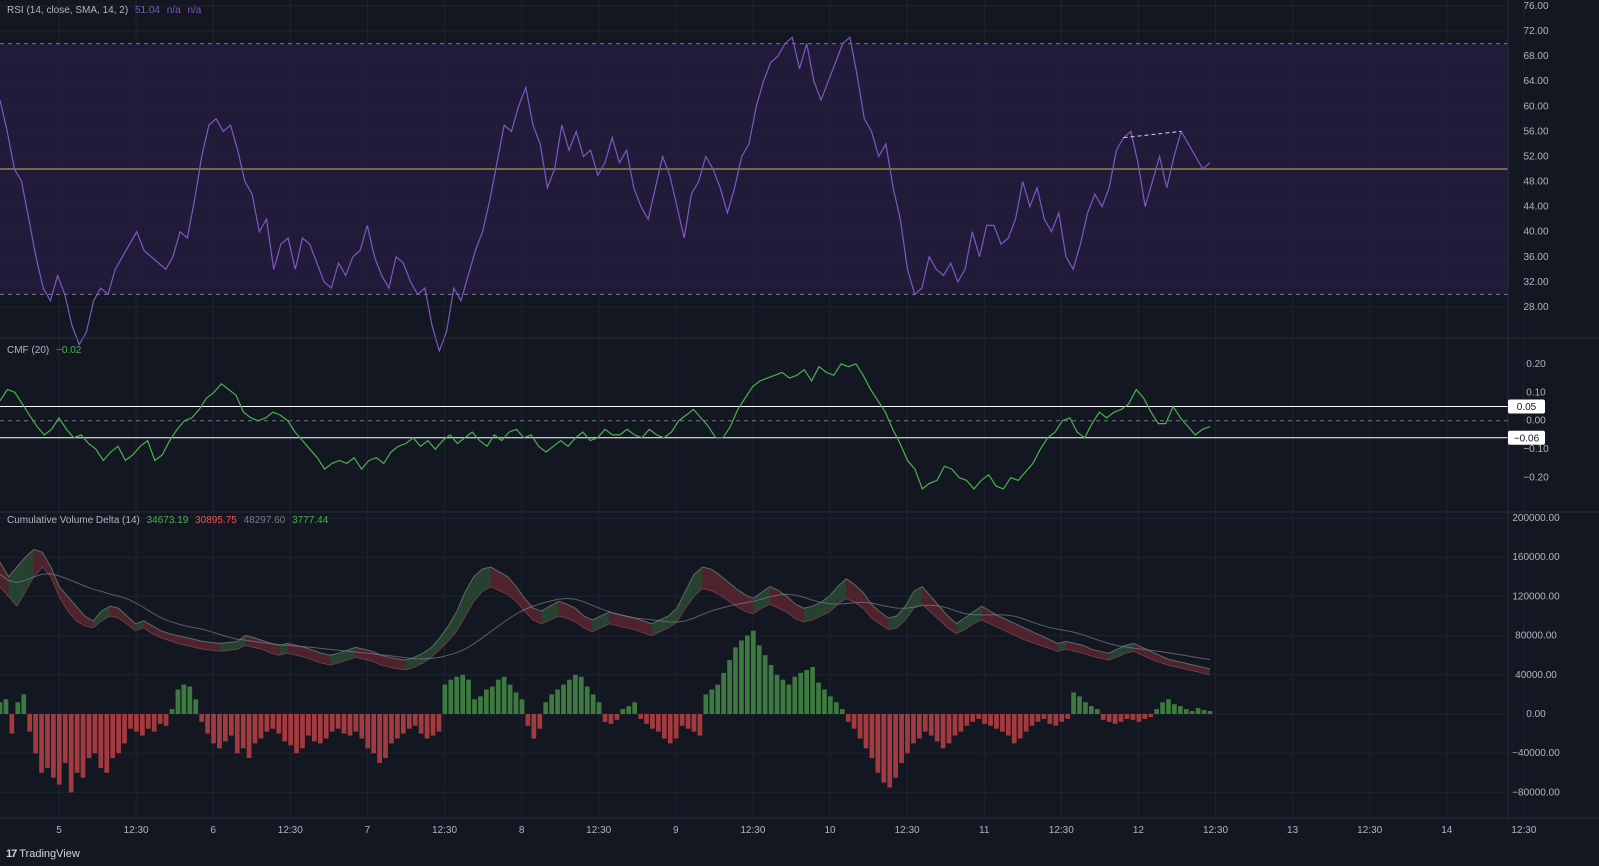 Image resolution: width=1599 pixels, height=866 pixels. I want to click on cmf-line, so click(605, 426).